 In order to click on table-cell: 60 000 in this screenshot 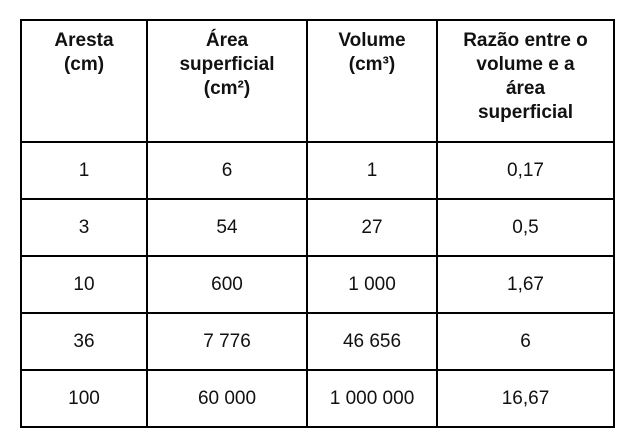, I will do `click(227, 398)`.